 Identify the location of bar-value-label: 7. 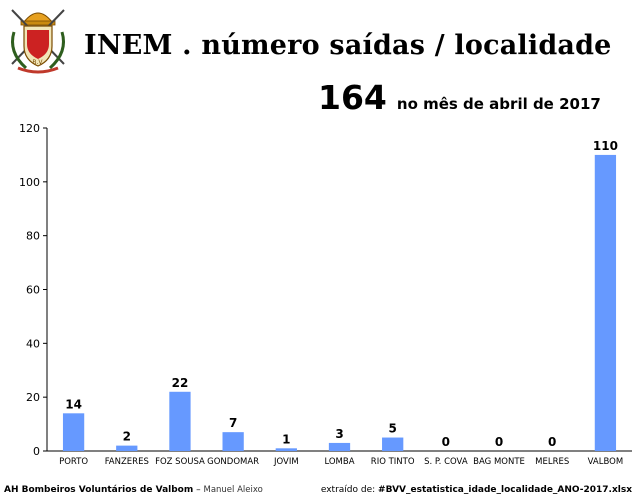
(233, 423).